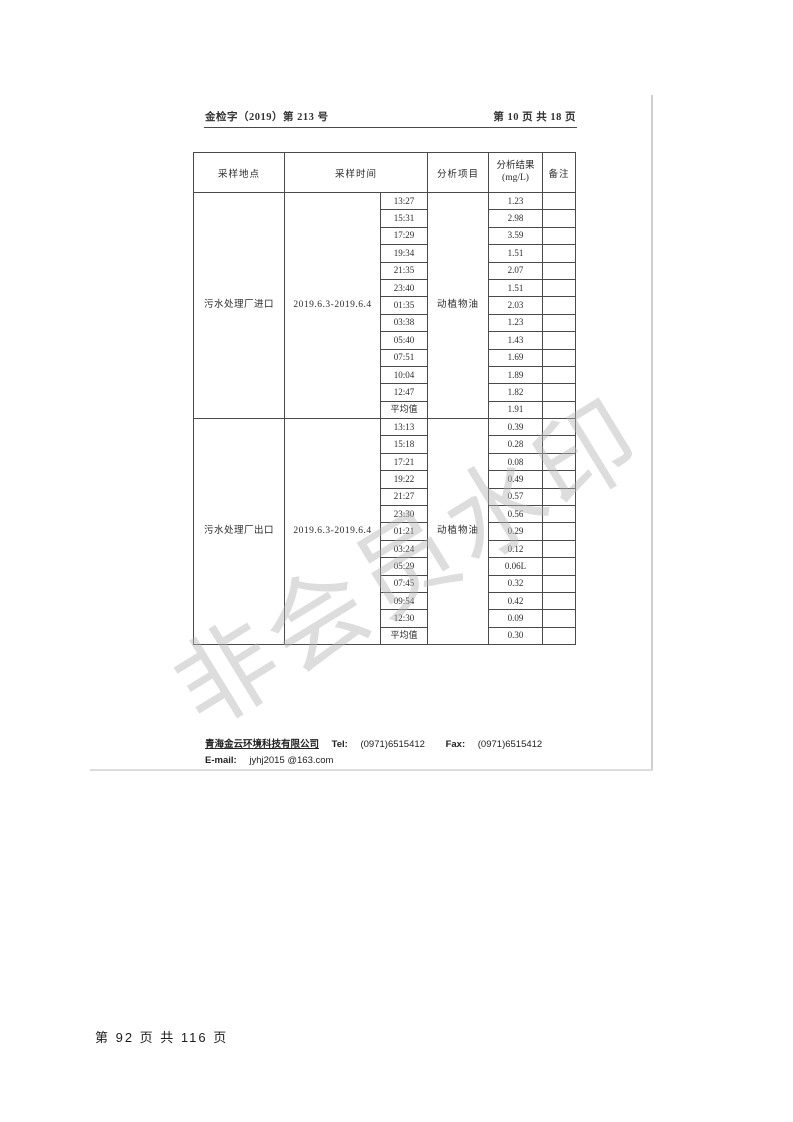 The image size is (793, 1122). Describe the element at coordinates (559, 172) in the screenshot. I see `header-remark: 备注` at that location.